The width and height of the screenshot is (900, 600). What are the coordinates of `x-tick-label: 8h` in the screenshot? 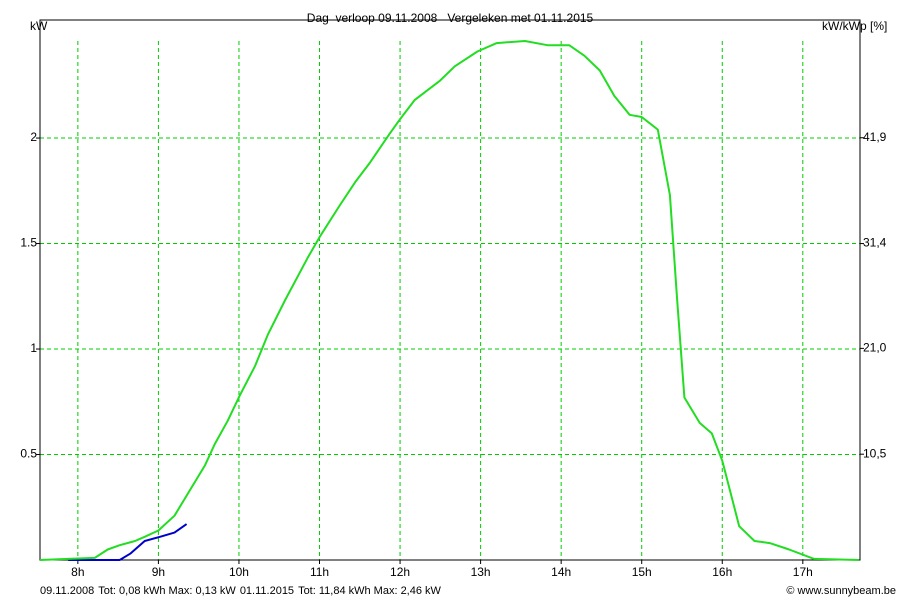 It's located at (77, 572).